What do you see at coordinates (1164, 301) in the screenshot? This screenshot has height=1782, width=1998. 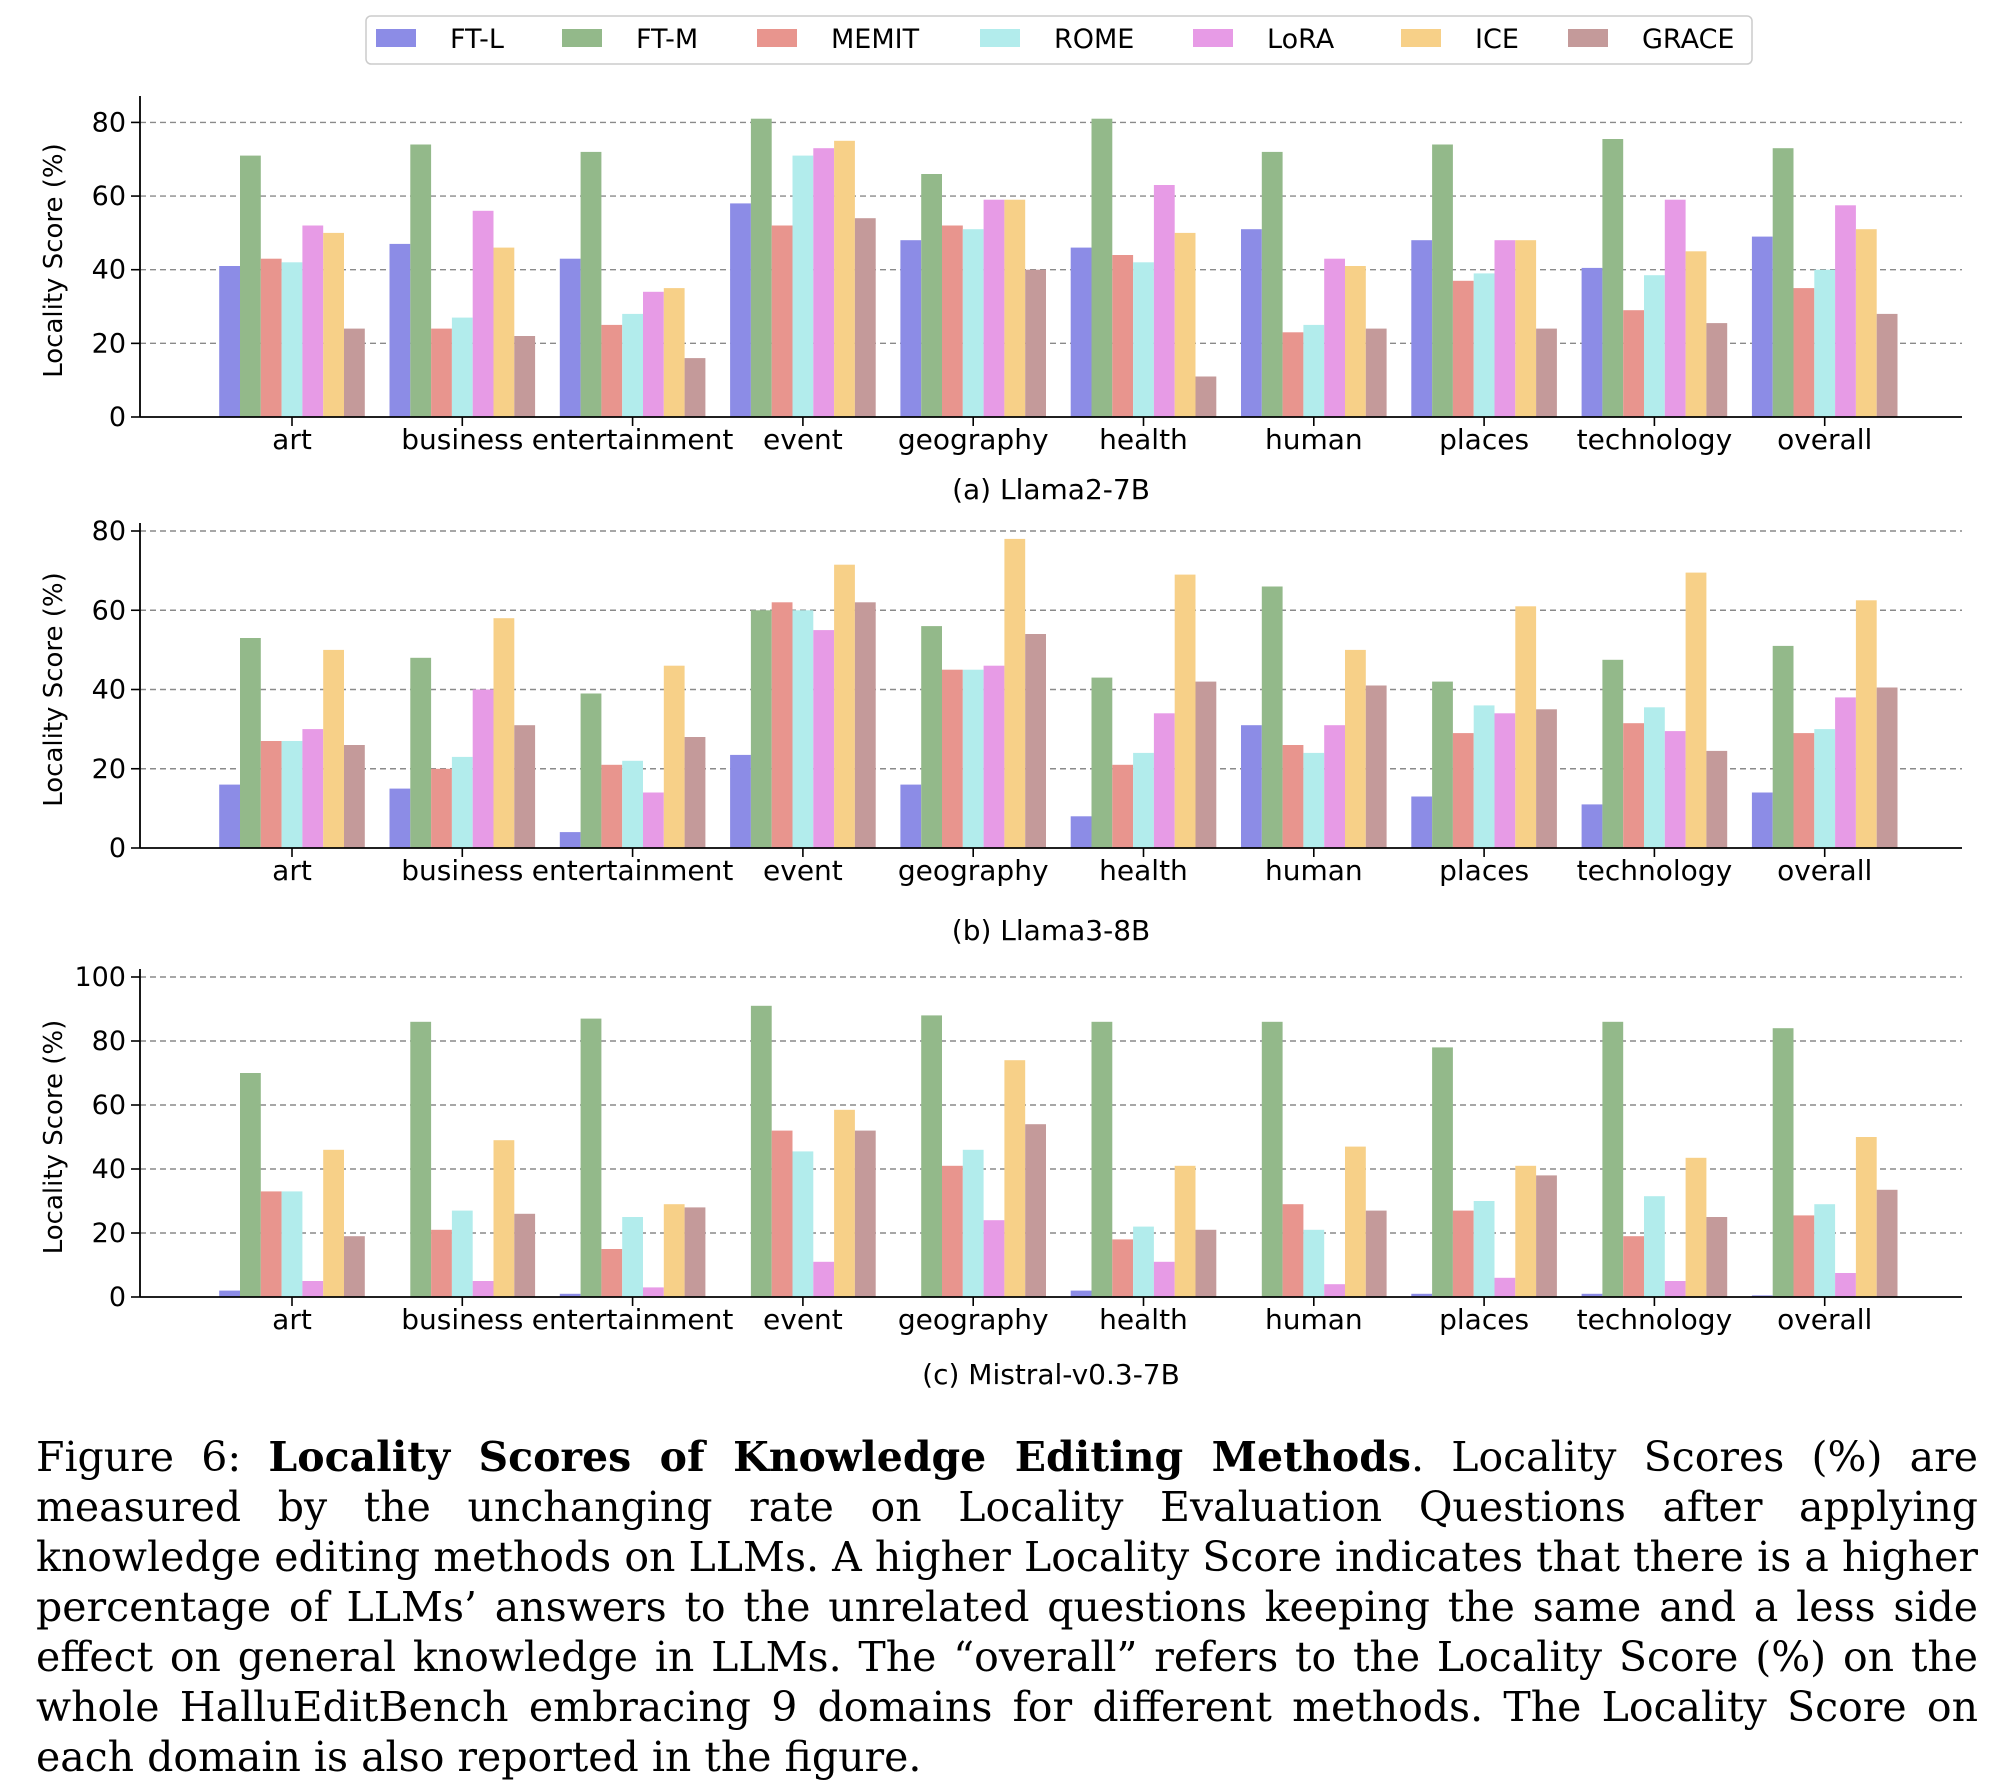 I see `bar-lora-health` at bounding box center [1164, 301].